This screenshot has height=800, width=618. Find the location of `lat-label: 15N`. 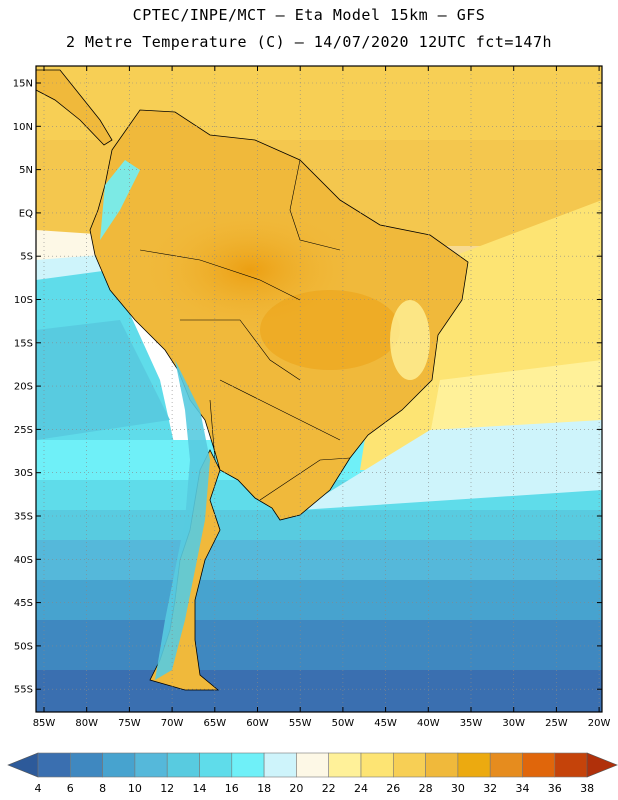

lat-label: 15N is located at coordinates (23, 84).